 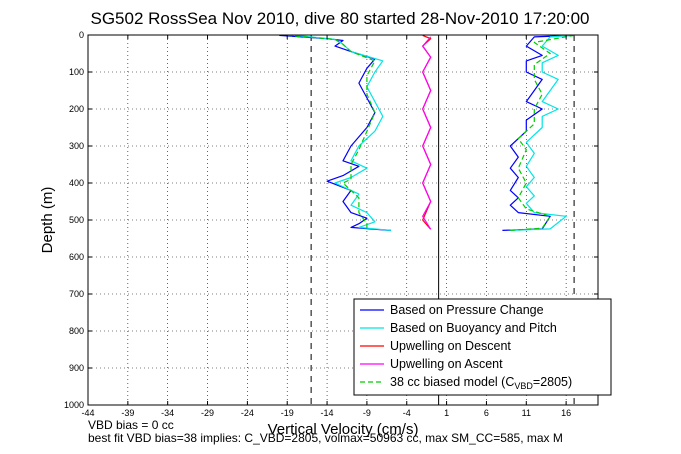 I want to click on y-axis-label: Depth (m), so click(x=47, y=220).